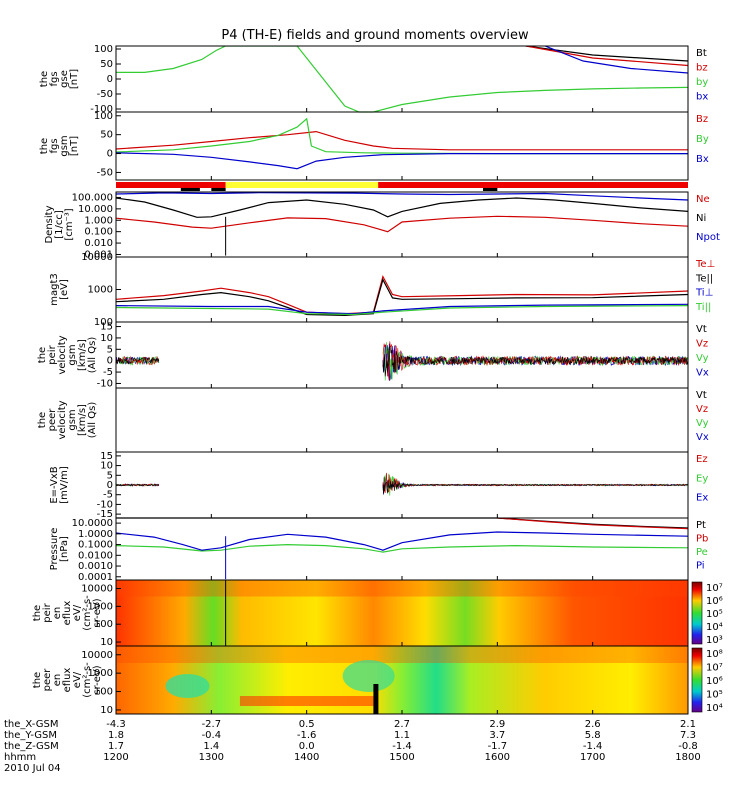  What do you see at coordinates (592, 523) in the screenshot?
I see `pressure-series-Pb` at bounding box center [592, 523].